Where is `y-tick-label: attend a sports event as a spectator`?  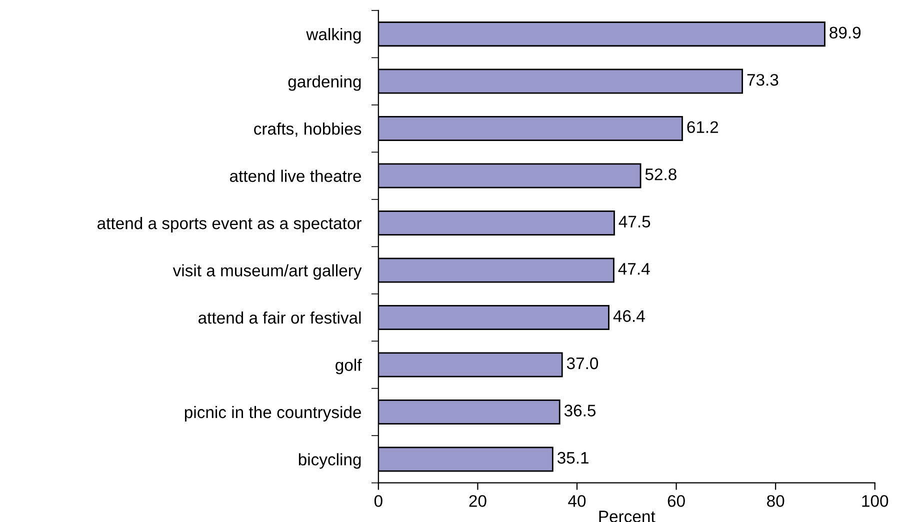 y-tick-label: attend a sports event as a spectator is located at coordinates (230, 224).